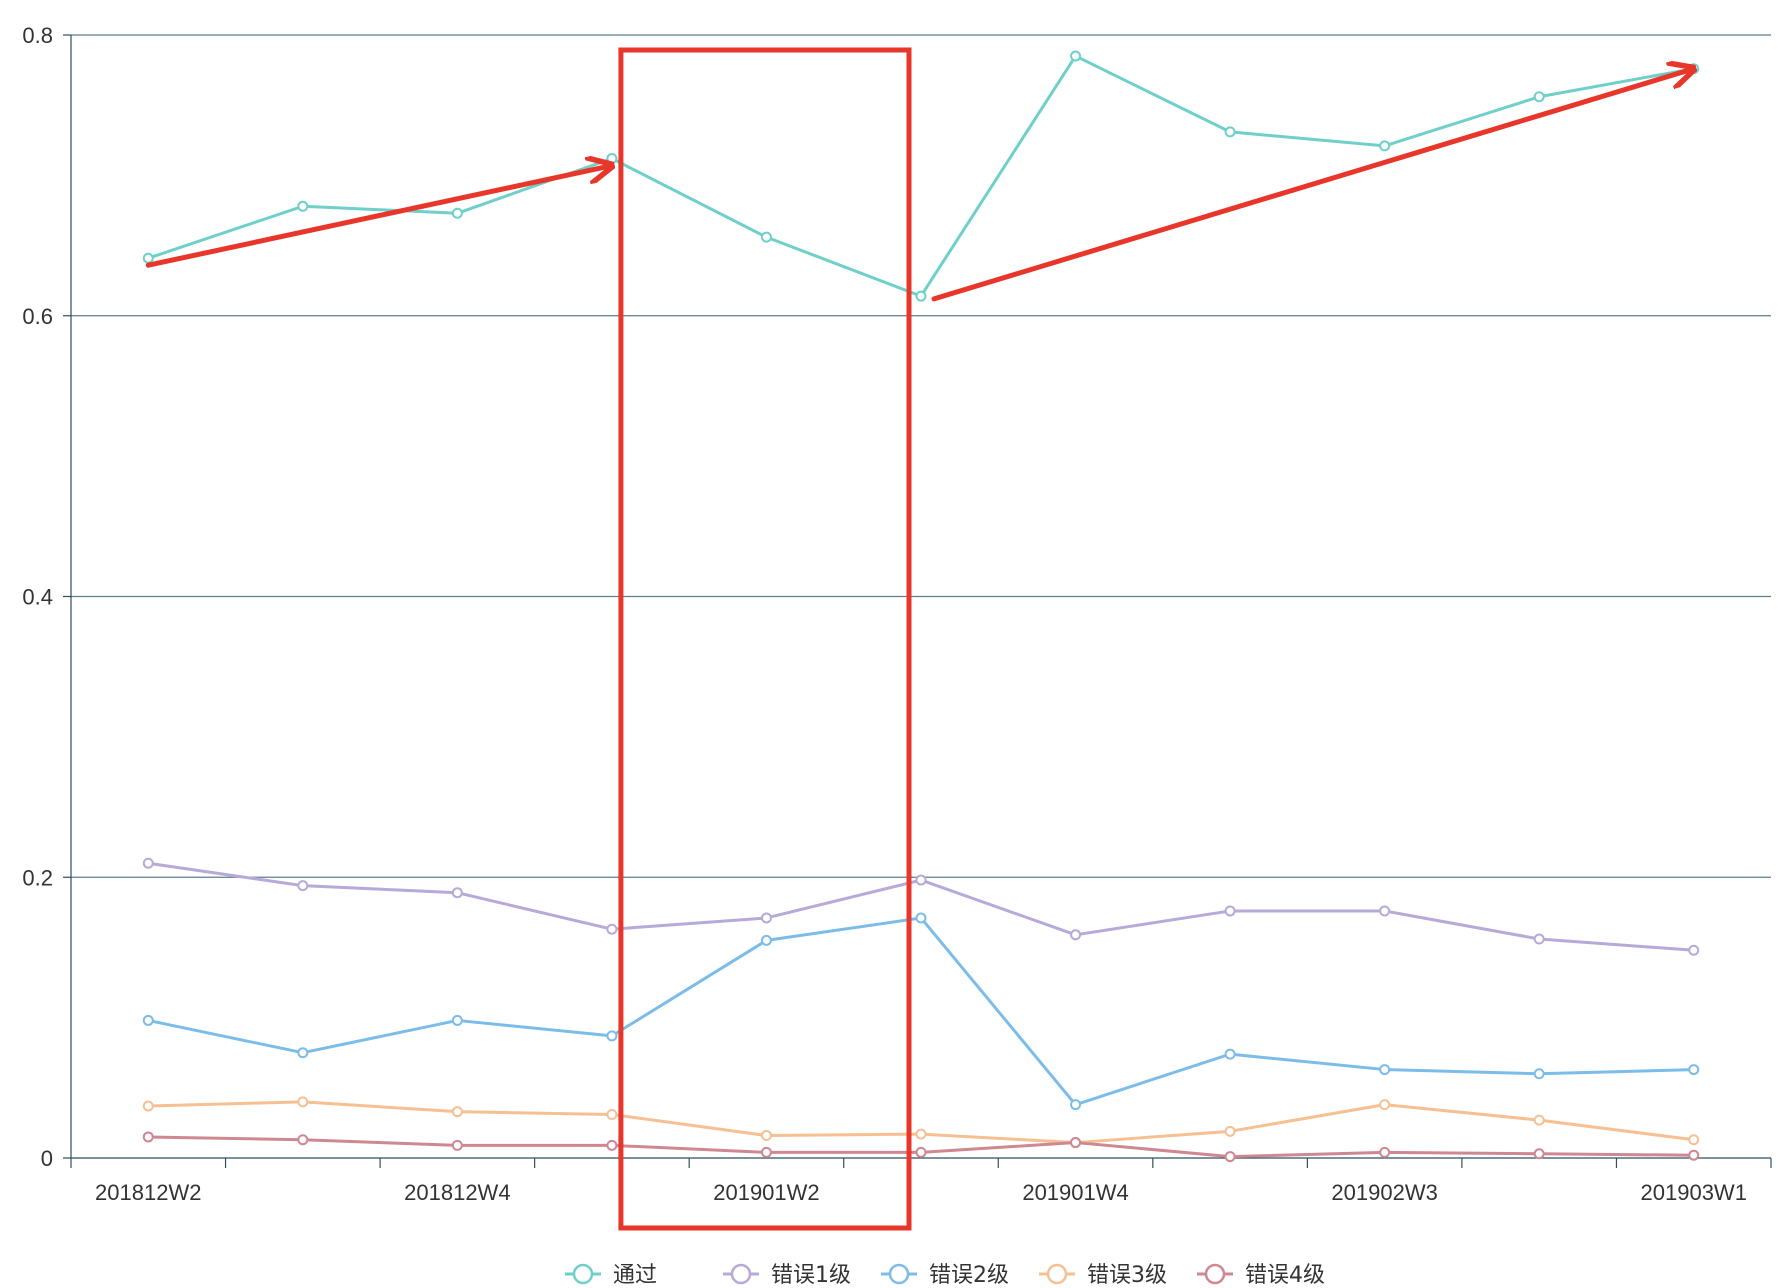 This screenshot has height=1288, width=1783. Describe the element at coordinates (1384, 1192) in the screenshot. I see `x-tick-label: 201902W3` at that location.